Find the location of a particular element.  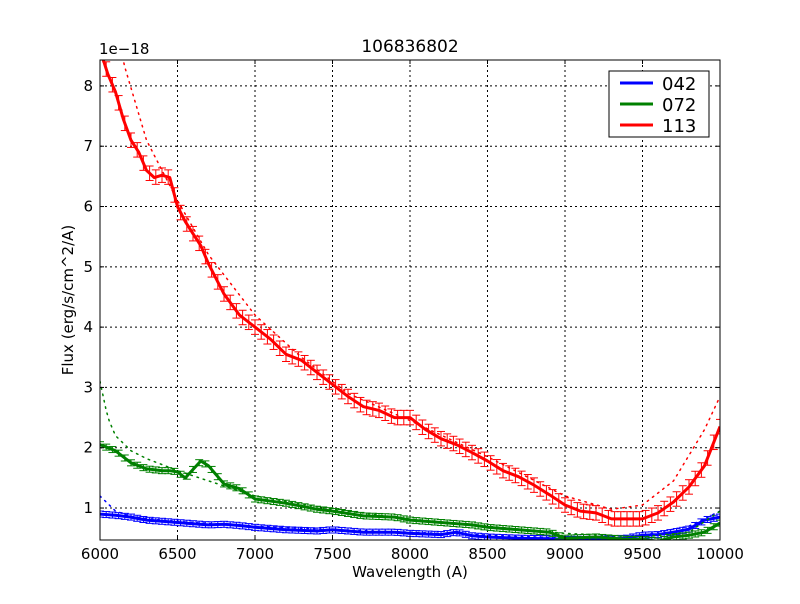

y-tick-label: 3 is located at coordinates (88, 387).